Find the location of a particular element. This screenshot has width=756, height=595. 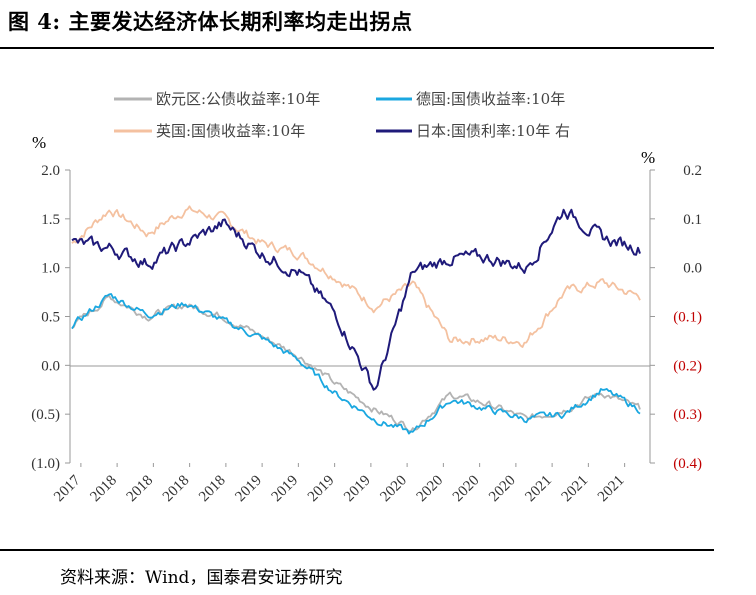

footer-rule is located at coordinates (357, 550).